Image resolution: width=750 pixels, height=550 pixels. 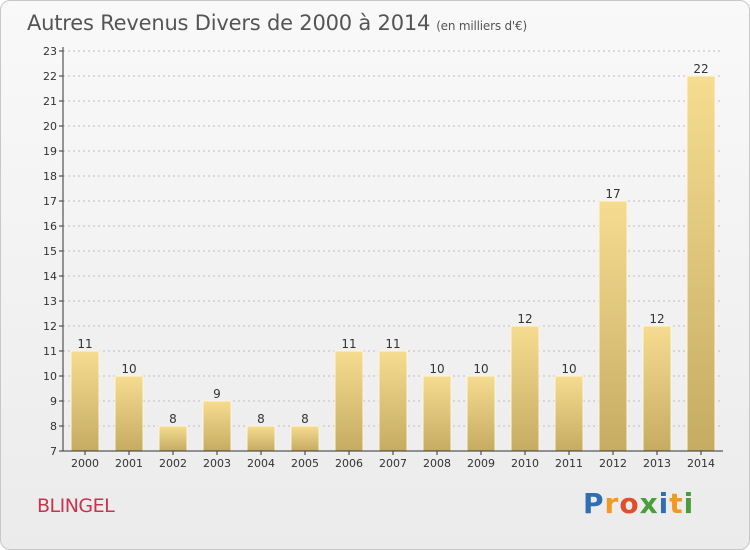 I want to click on logo-letter: x, so click(x=649, y=503).